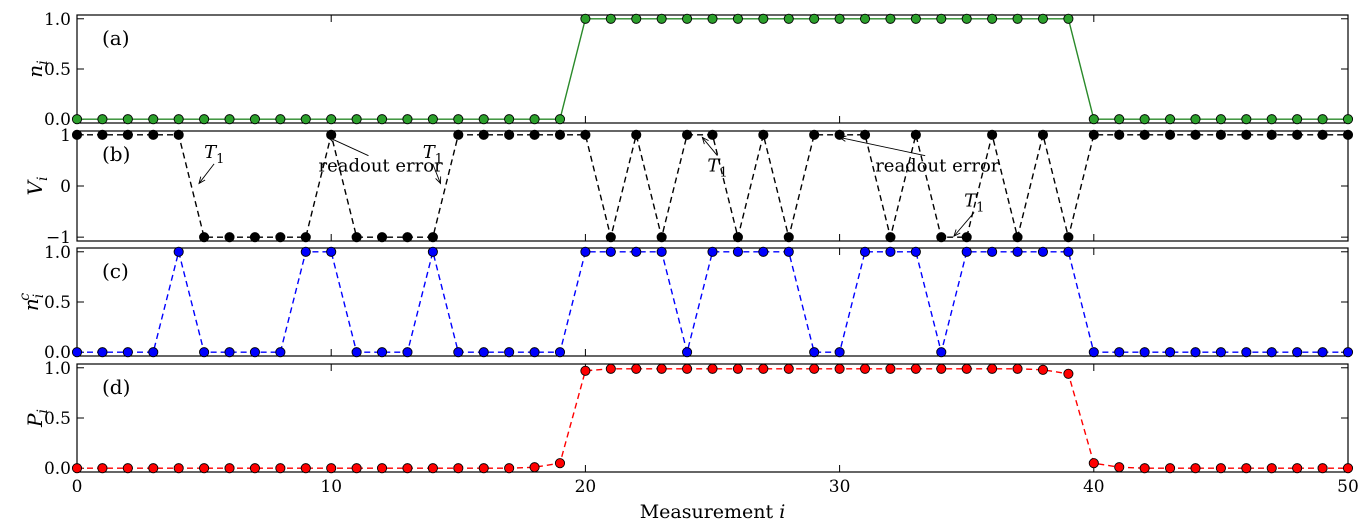  I want to click on annotation-text: readout error, so click(937, 166).